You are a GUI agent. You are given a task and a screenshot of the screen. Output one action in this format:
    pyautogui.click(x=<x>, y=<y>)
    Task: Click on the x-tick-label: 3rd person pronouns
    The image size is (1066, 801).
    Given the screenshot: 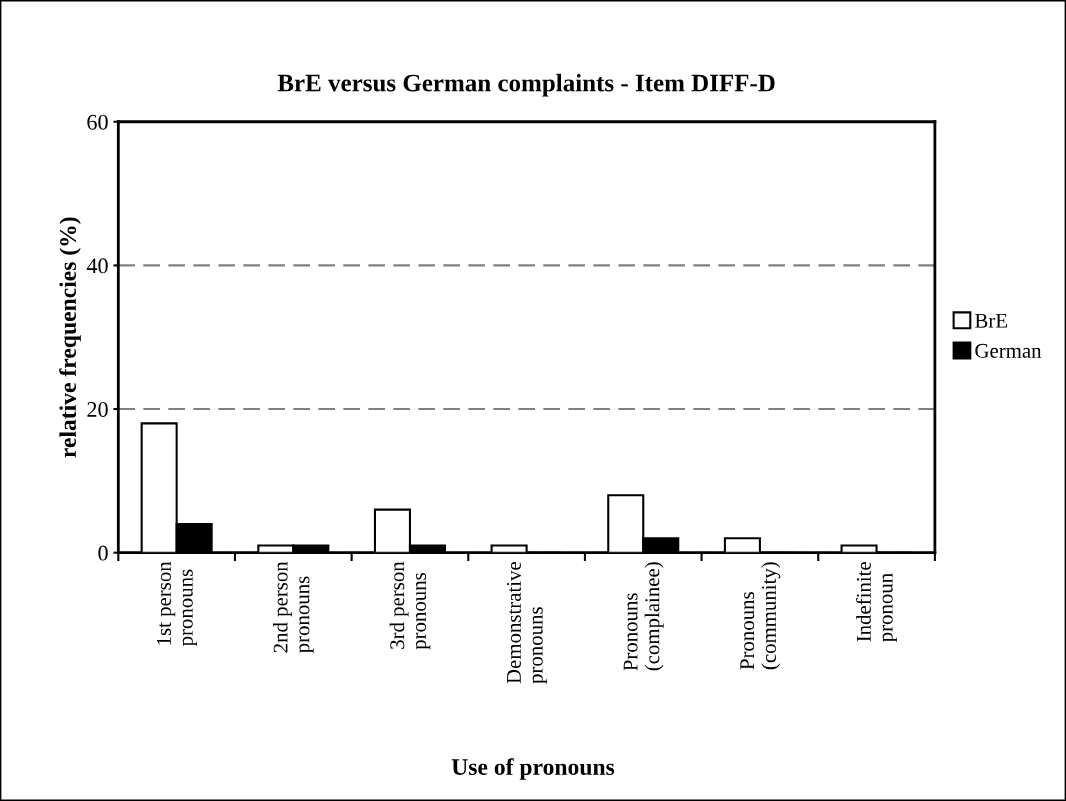 What is the action you would take?
    pyautogui.click(x=410, y=605)
    